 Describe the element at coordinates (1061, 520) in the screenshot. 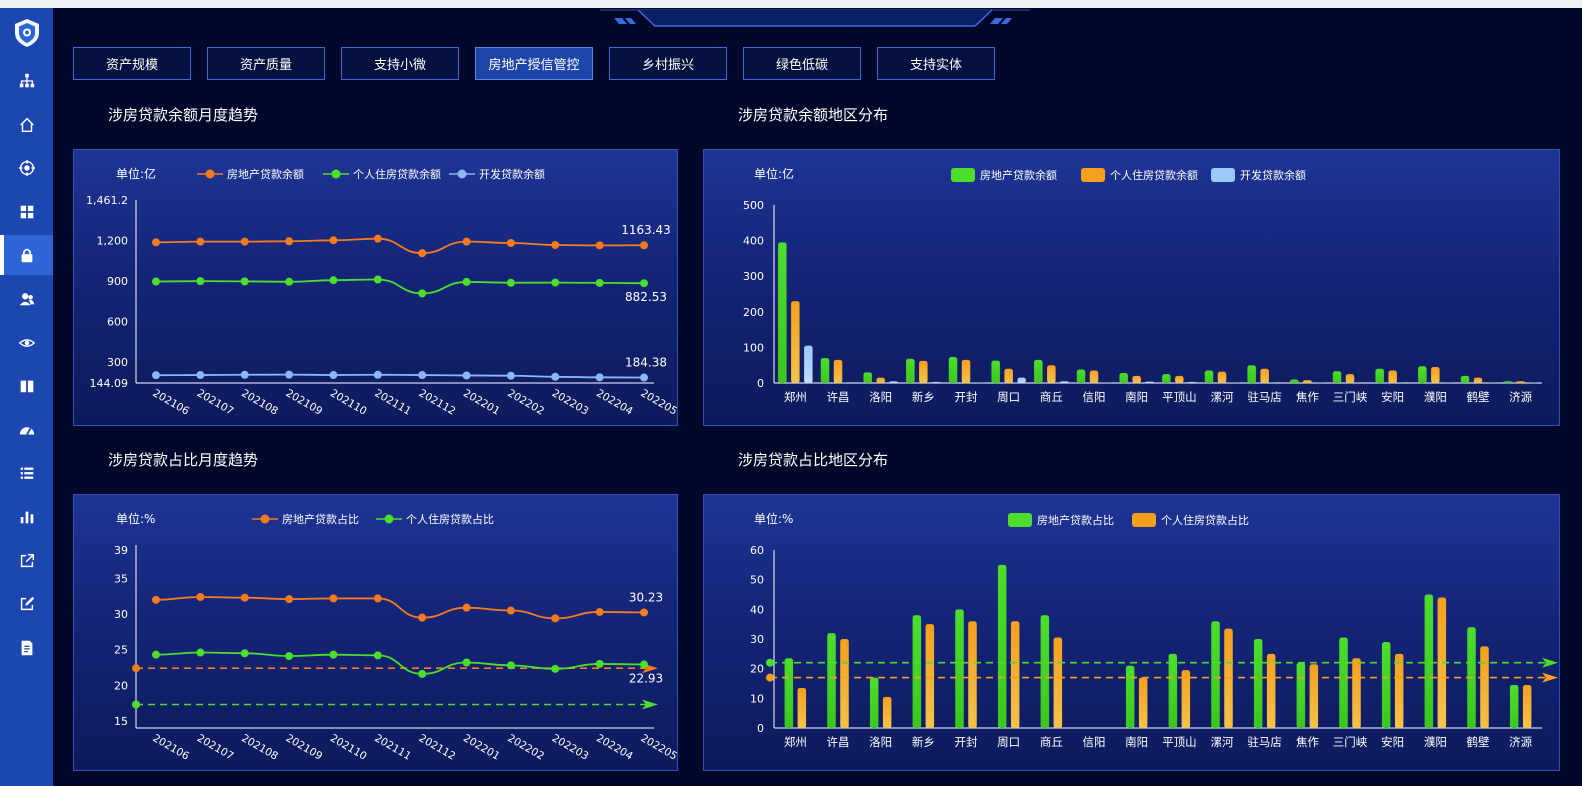

I see `legend-item: 房地产贷款占比` at that location.